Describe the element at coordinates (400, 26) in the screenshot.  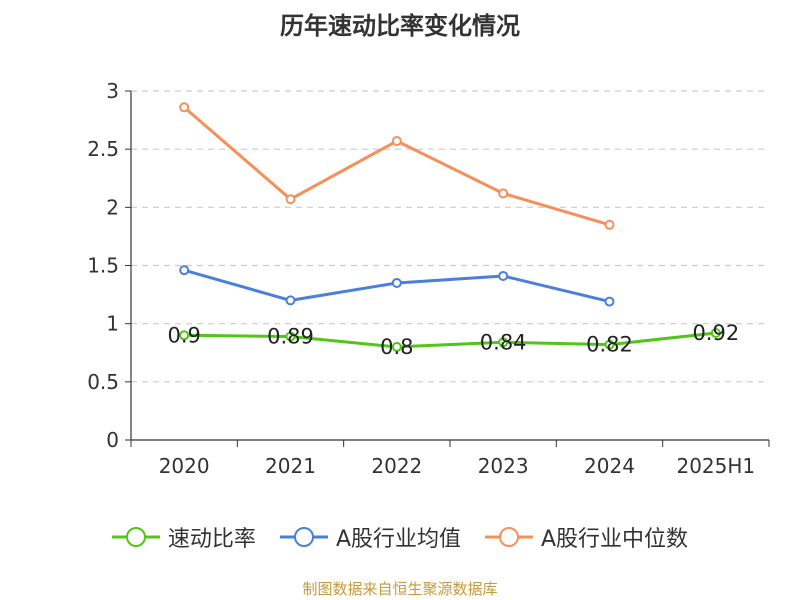
I see `chart-title: 历年速动比率变化情况` at that location.